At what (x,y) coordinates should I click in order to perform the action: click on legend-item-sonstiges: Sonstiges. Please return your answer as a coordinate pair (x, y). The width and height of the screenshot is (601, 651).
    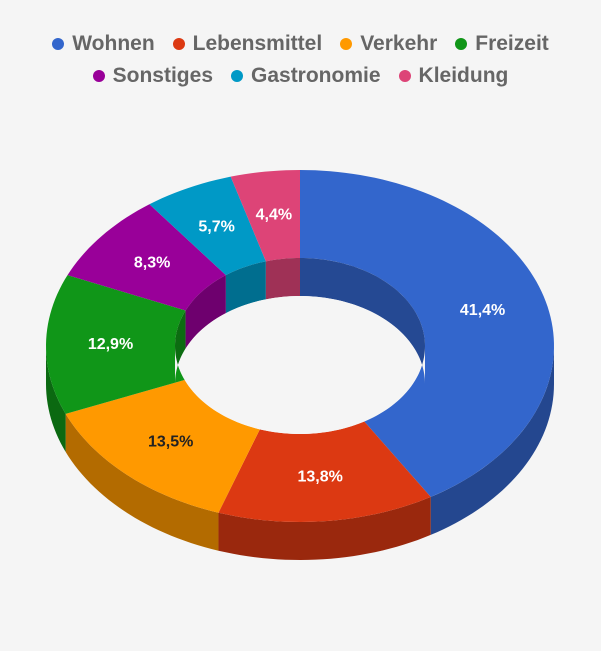
    Looking at the image, I should click on (152, 76).